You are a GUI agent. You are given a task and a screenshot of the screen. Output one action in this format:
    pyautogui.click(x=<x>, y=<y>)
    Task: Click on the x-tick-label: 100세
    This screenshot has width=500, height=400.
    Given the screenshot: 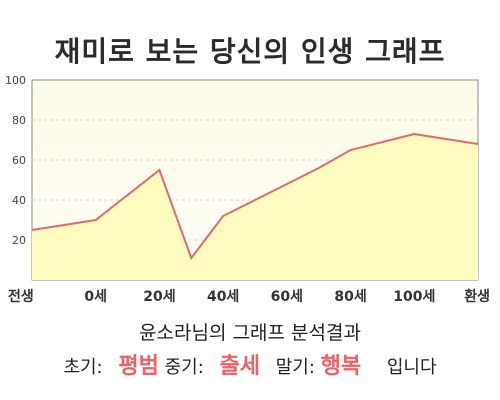 What is the action you would take?
    pyautogui.click(x=414, y=297)
    